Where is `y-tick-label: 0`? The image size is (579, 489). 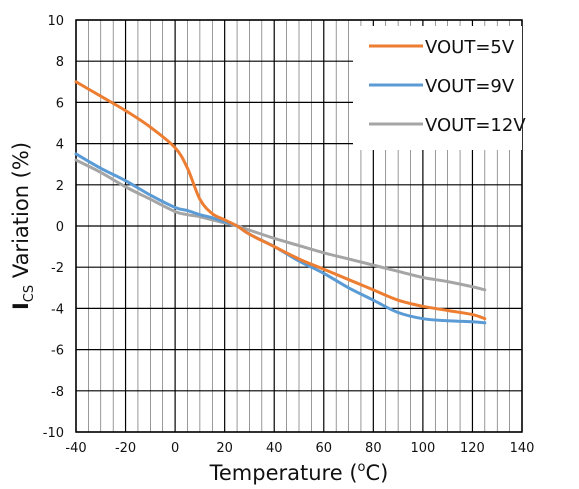
y-tick-label: 0 is located at coordinates (60, 227).